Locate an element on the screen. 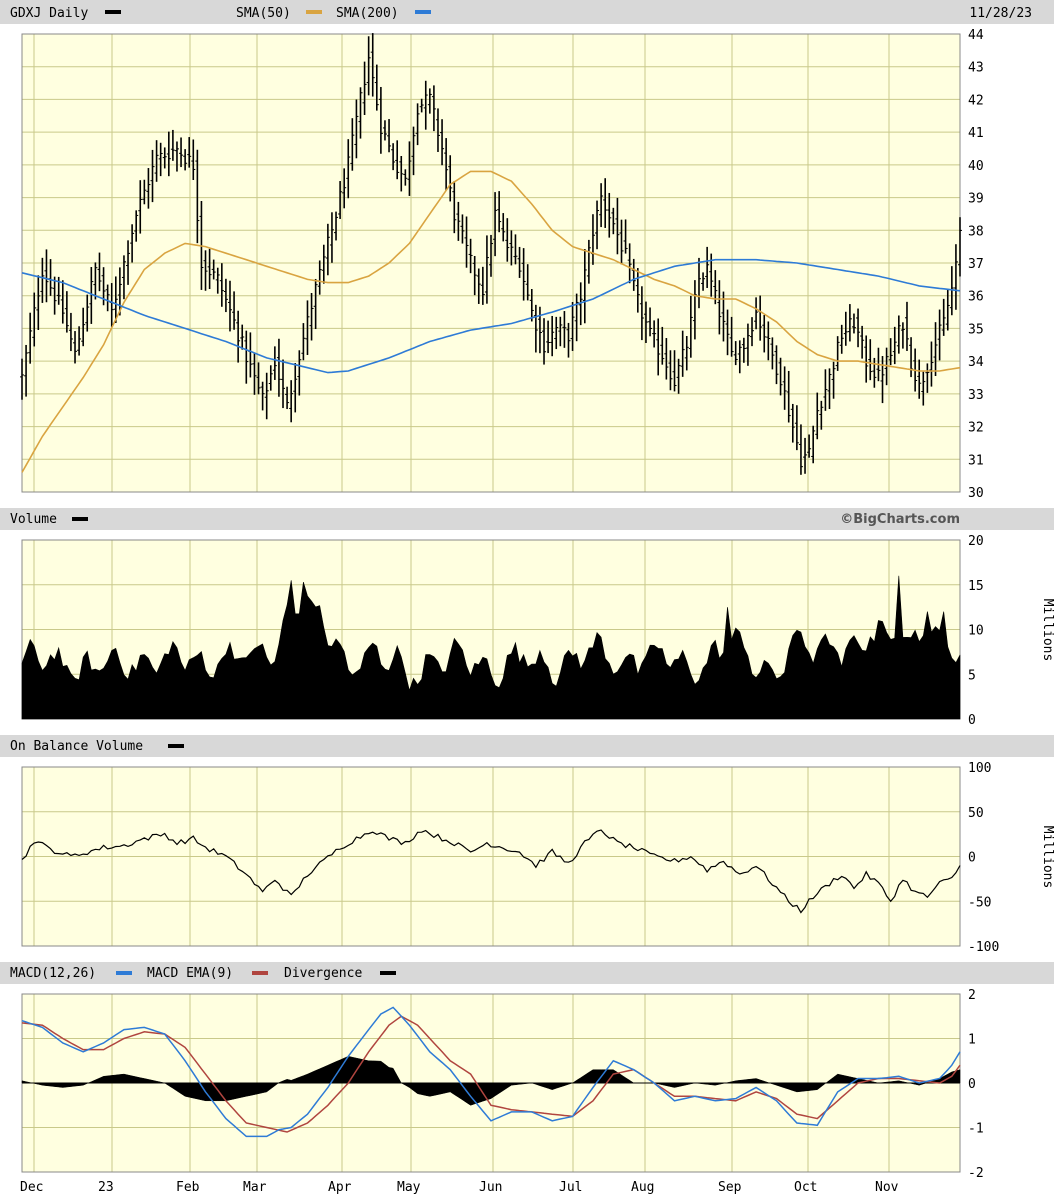 Image resolution: width=1054 pixels, height=1200 pixels. x-tick-label: Oct is located at coordinates (805, 1187).